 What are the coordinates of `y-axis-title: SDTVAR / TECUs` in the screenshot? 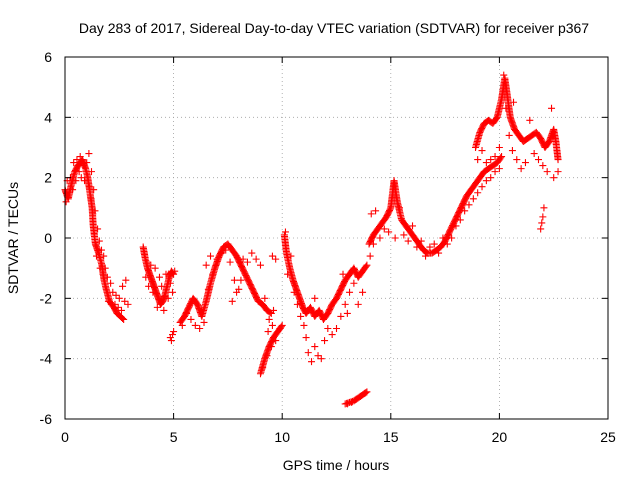 It's located at (13, 238).